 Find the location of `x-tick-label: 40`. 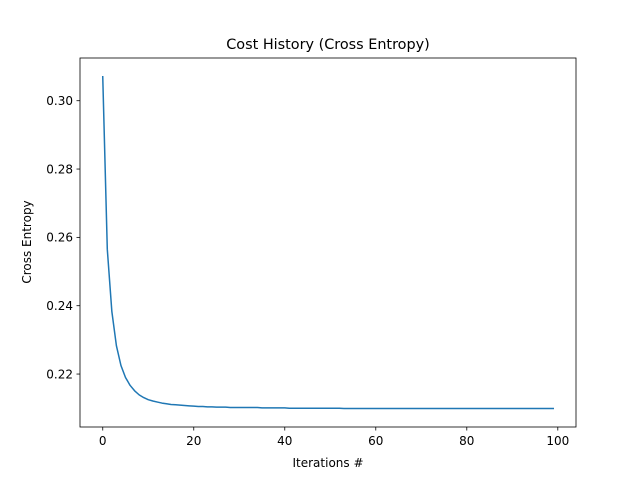

x-tick-label: 40 is located at coordinates (284, 441).